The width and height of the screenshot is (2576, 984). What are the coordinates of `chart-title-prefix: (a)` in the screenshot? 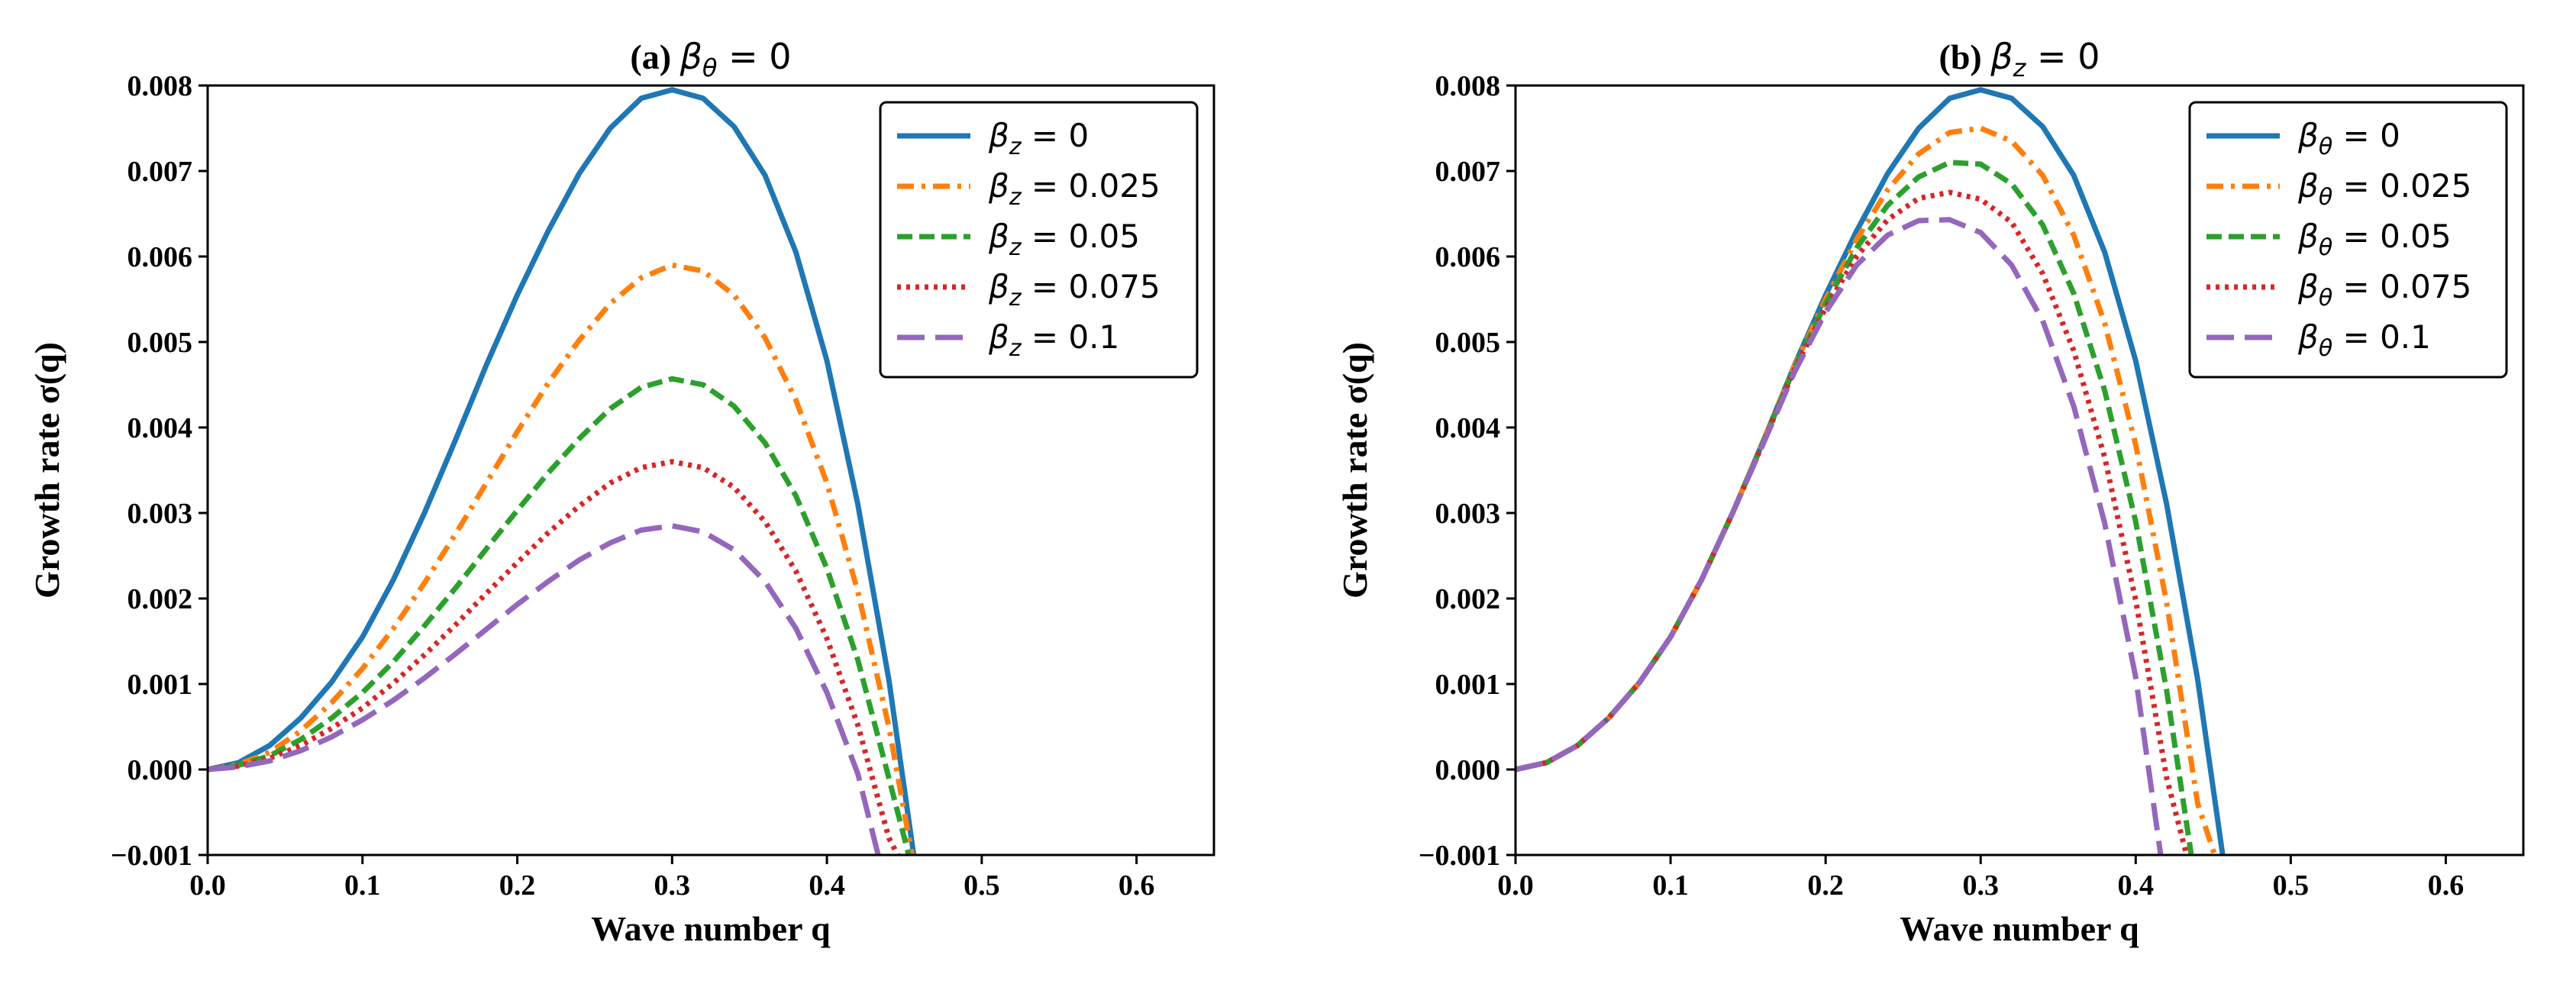 It's located at (655, 56).